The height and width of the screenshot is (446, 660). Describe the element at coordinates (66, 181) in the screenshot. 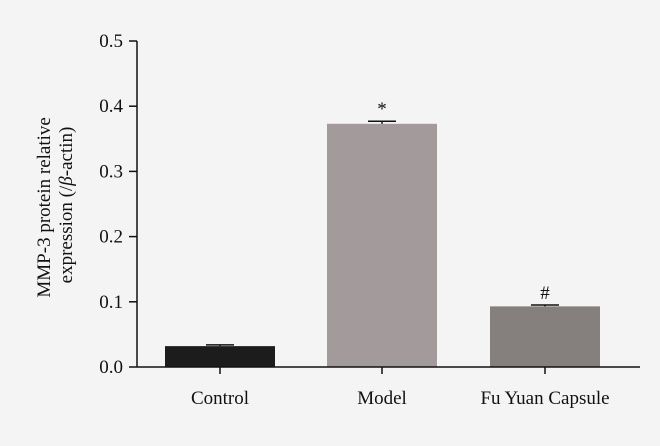

I see `y-axis-label-beta: β` at that location.